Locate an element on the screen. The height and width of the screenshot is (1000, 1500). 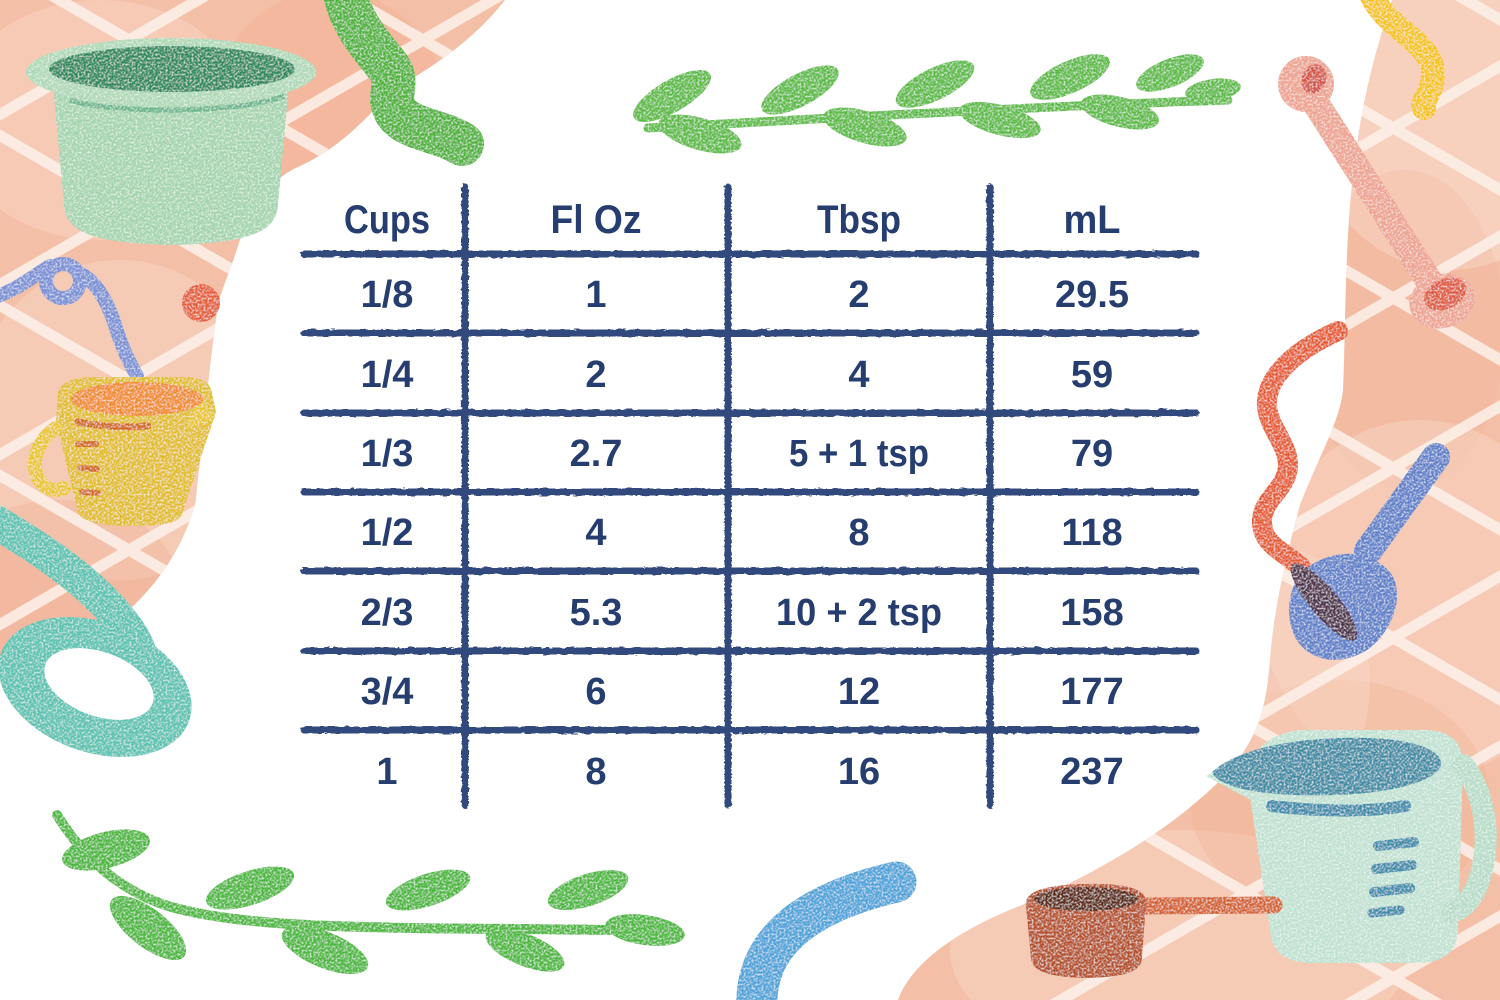
svg-text: 1/3 is located at coordinates (387, 454).